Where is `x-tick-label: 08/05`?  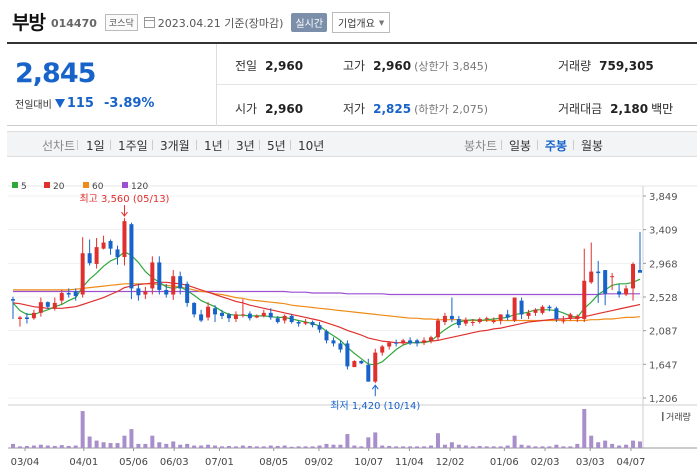 x-tick-label: 08/05 is located at coordinates (273, 462).